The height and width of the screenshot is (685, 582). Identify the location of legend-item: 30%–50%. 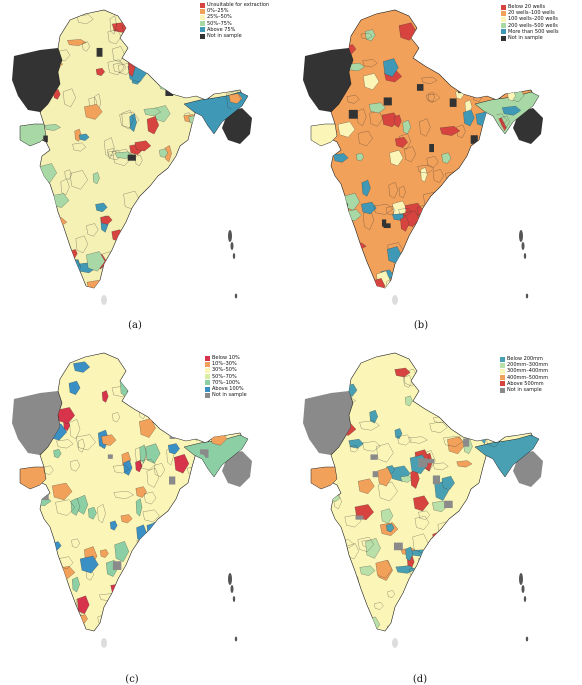
(226, 370).